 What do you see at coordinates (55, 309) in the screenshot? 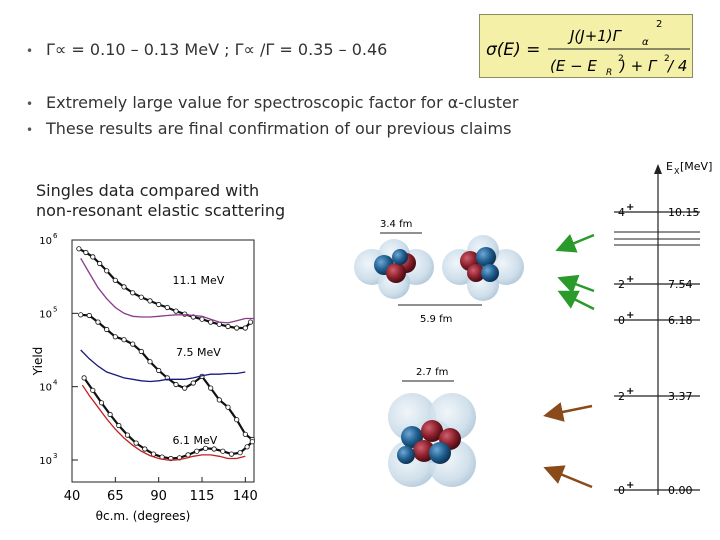
I see `y-tick-exponent: 5` at bounding box center [55, 309].